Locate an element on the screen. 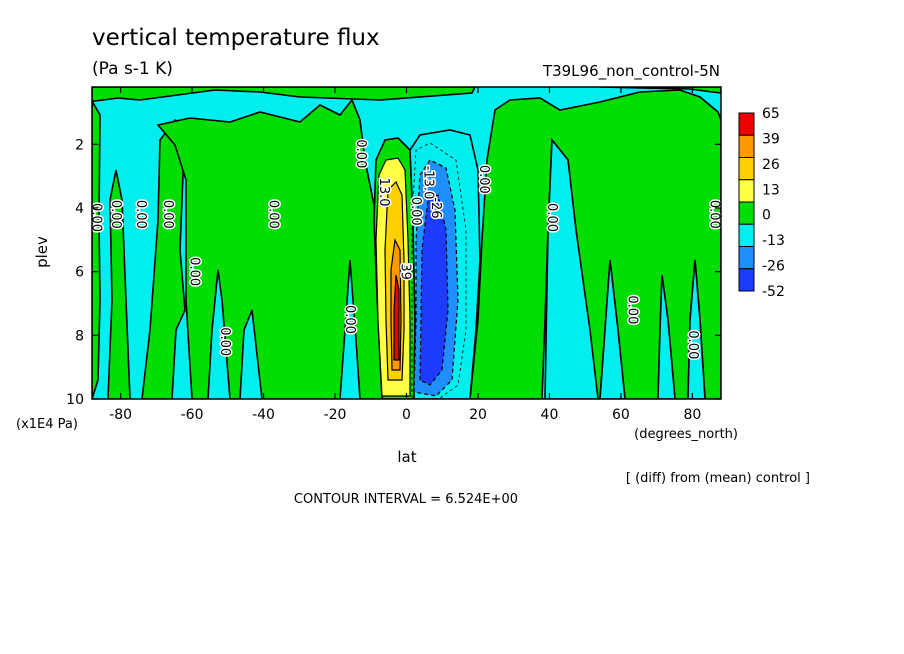 The image size is (904, 654). positive-region-southern-block is located at coordinates (269, 248).